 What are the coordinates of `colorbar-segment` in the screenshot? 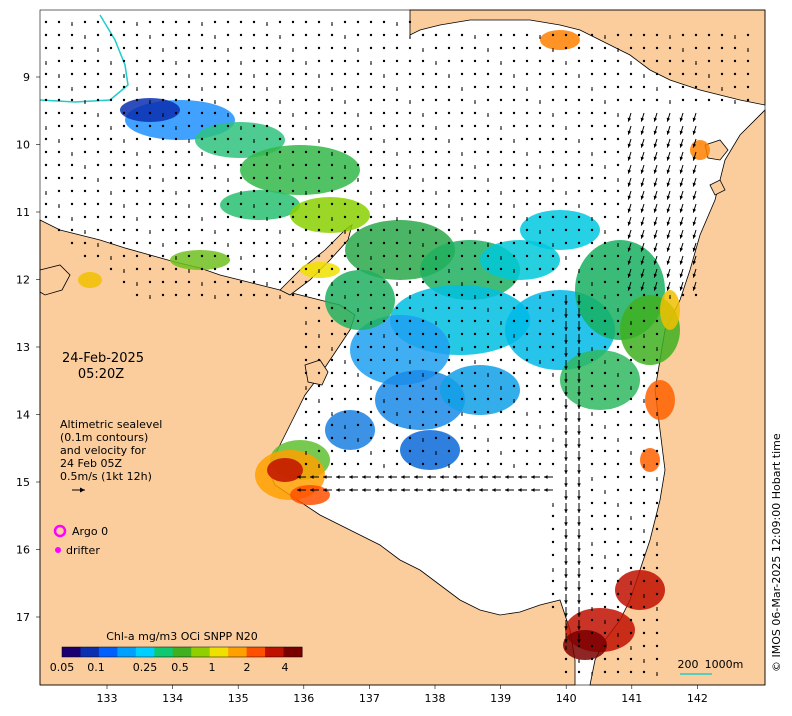 It's located at (145, 652).